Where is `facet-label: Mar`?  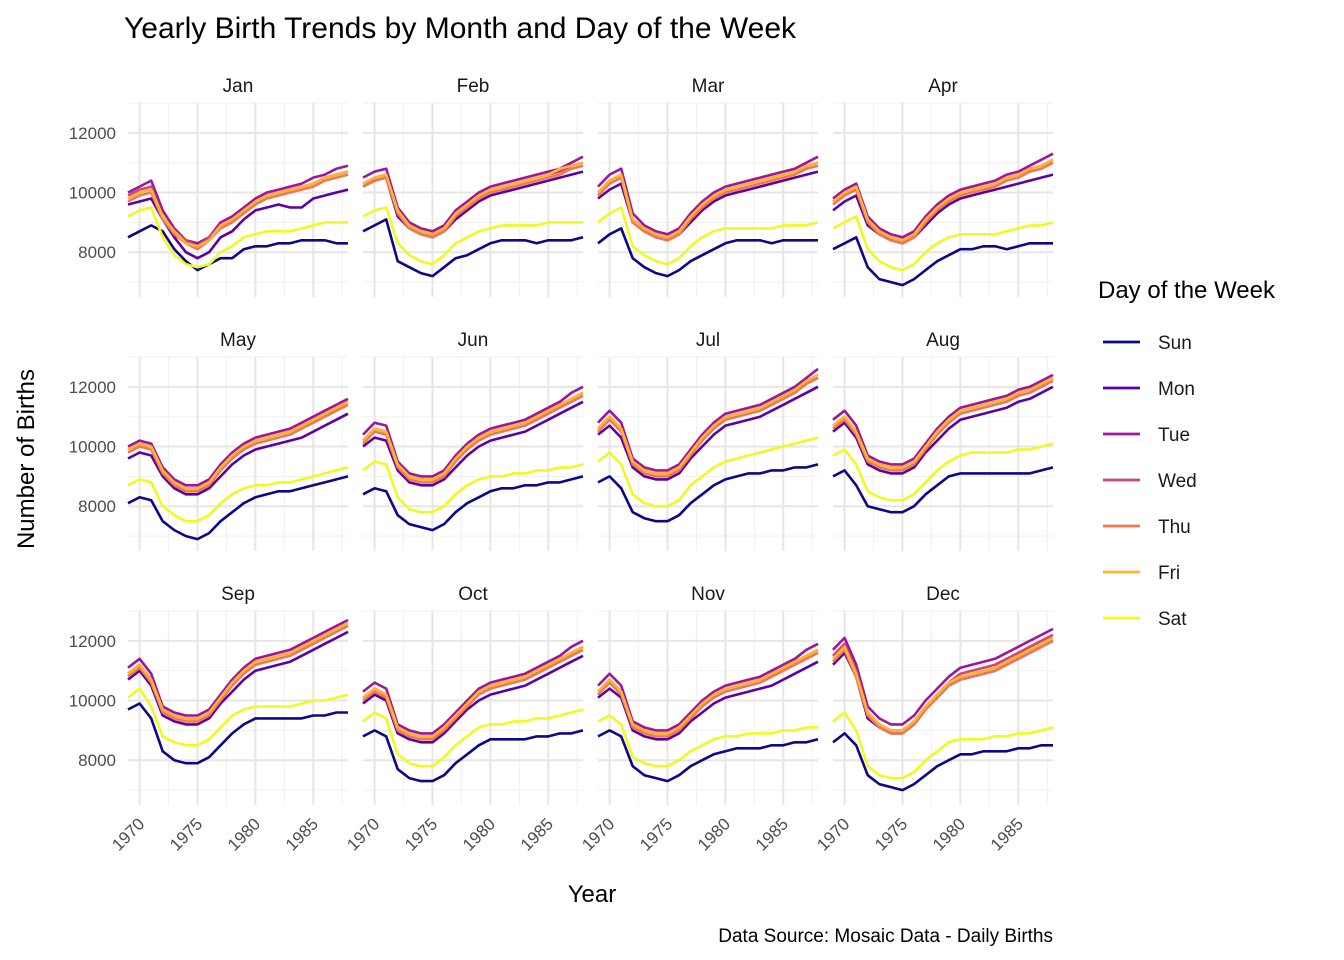
facet-label: Mar is located at coordinates (708, 86).